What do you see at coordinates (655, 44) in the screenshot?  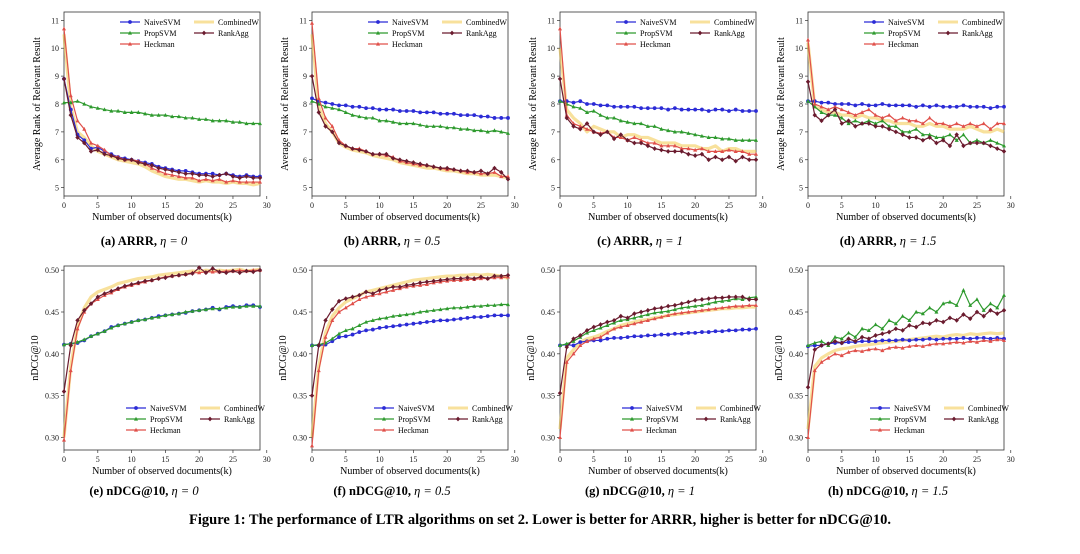 I see `legend-label: Heckman` at bounding box center [655, 44].